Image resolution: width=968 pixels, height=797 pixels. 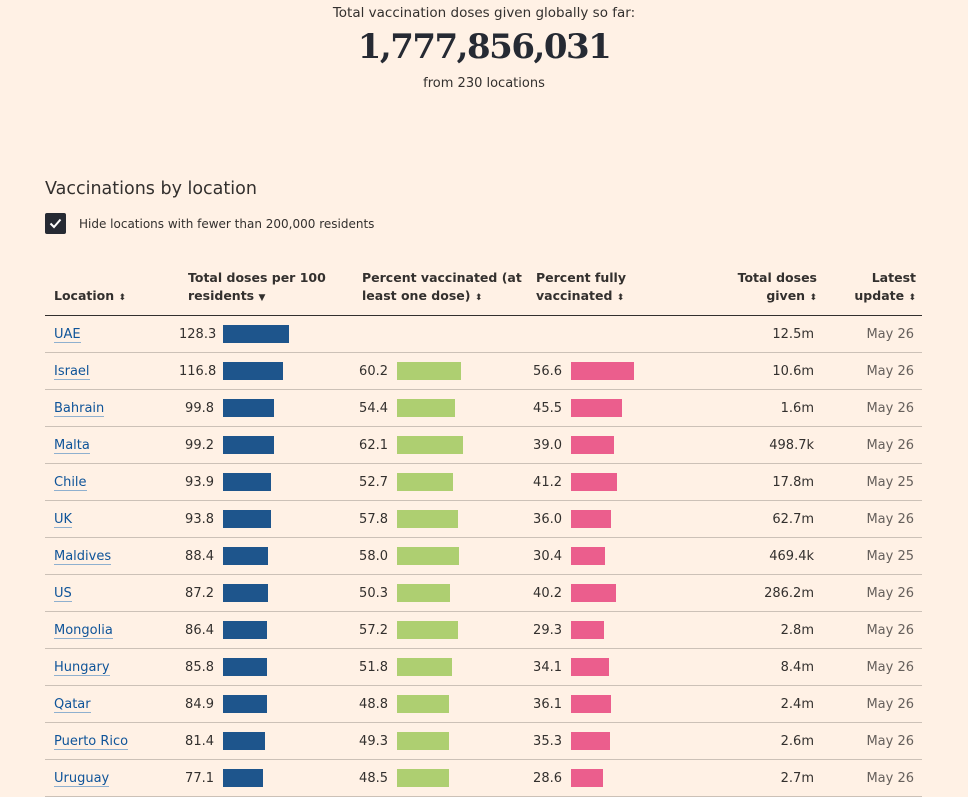 I want to click on cell-full: 56.6, so click(x=610, y=371).